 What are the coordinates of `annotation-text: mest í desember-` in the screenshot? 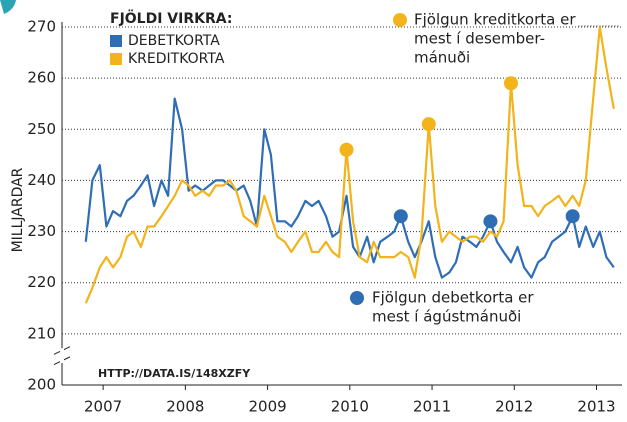 It's located at (479, 39).